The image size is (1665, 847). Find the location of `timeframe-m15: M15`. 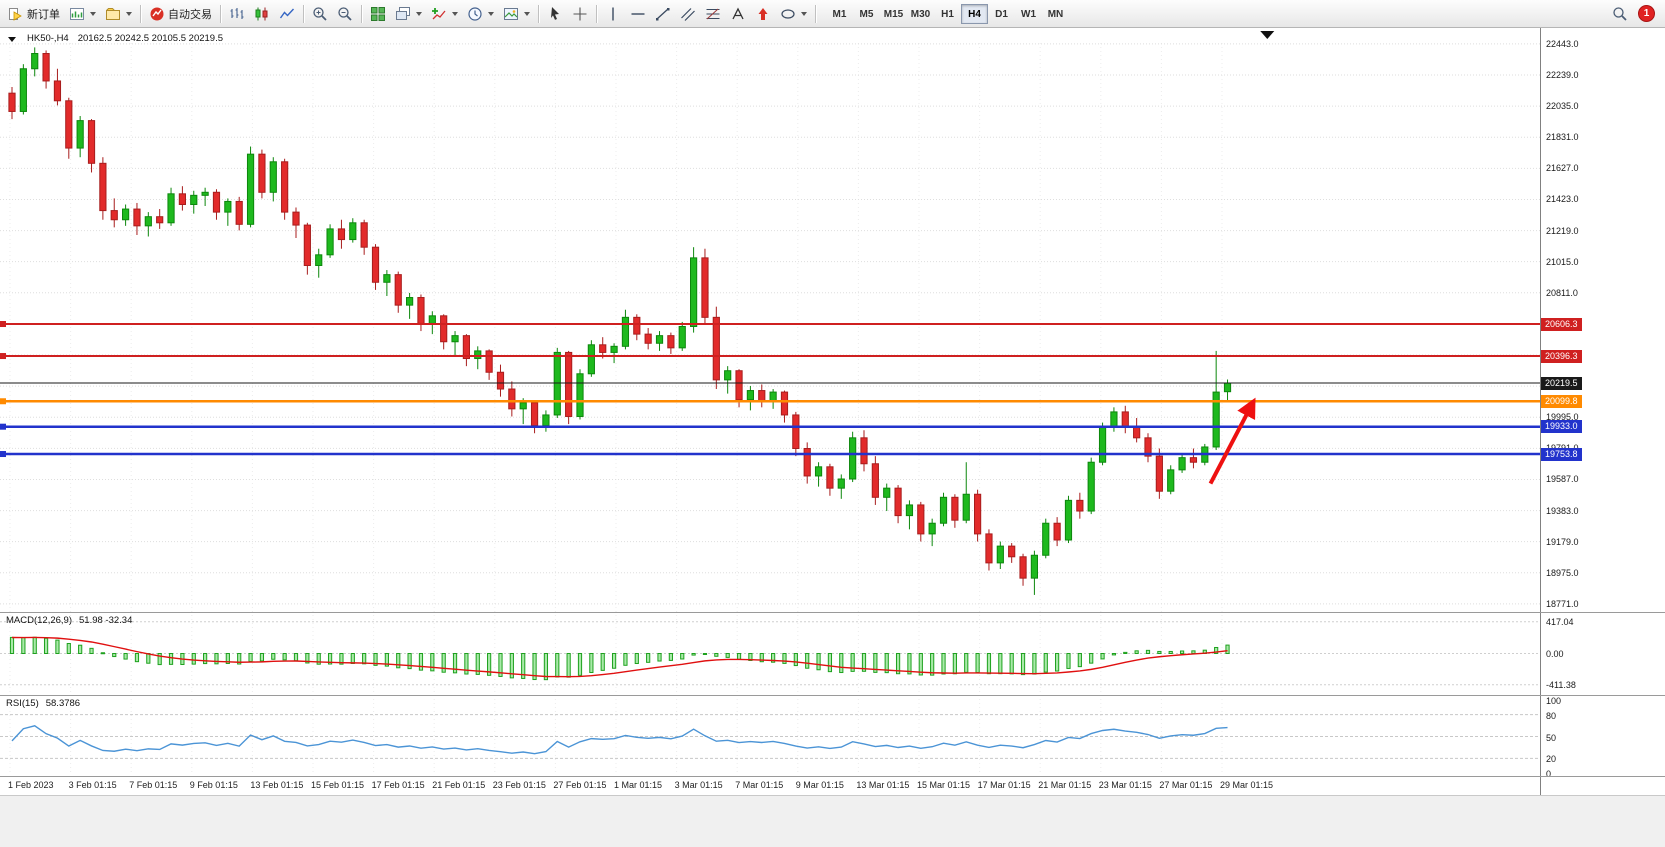

timeframe-m15: M15 is located at coordinates (893, 14).